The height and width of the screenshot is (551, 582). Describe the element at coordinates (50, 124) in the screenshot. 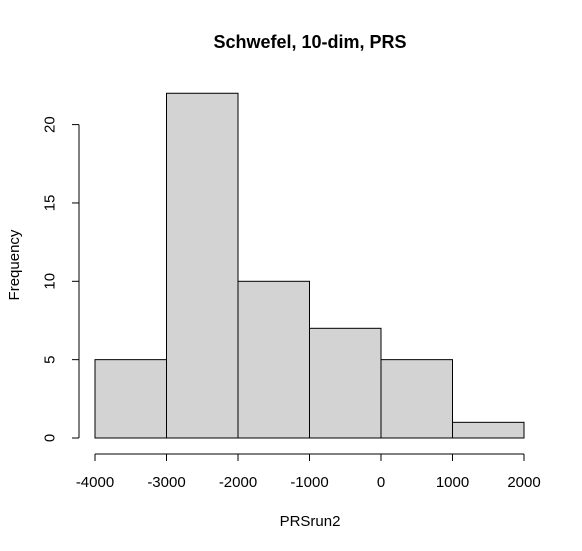

I see `y-tick-label: 20` at that location.